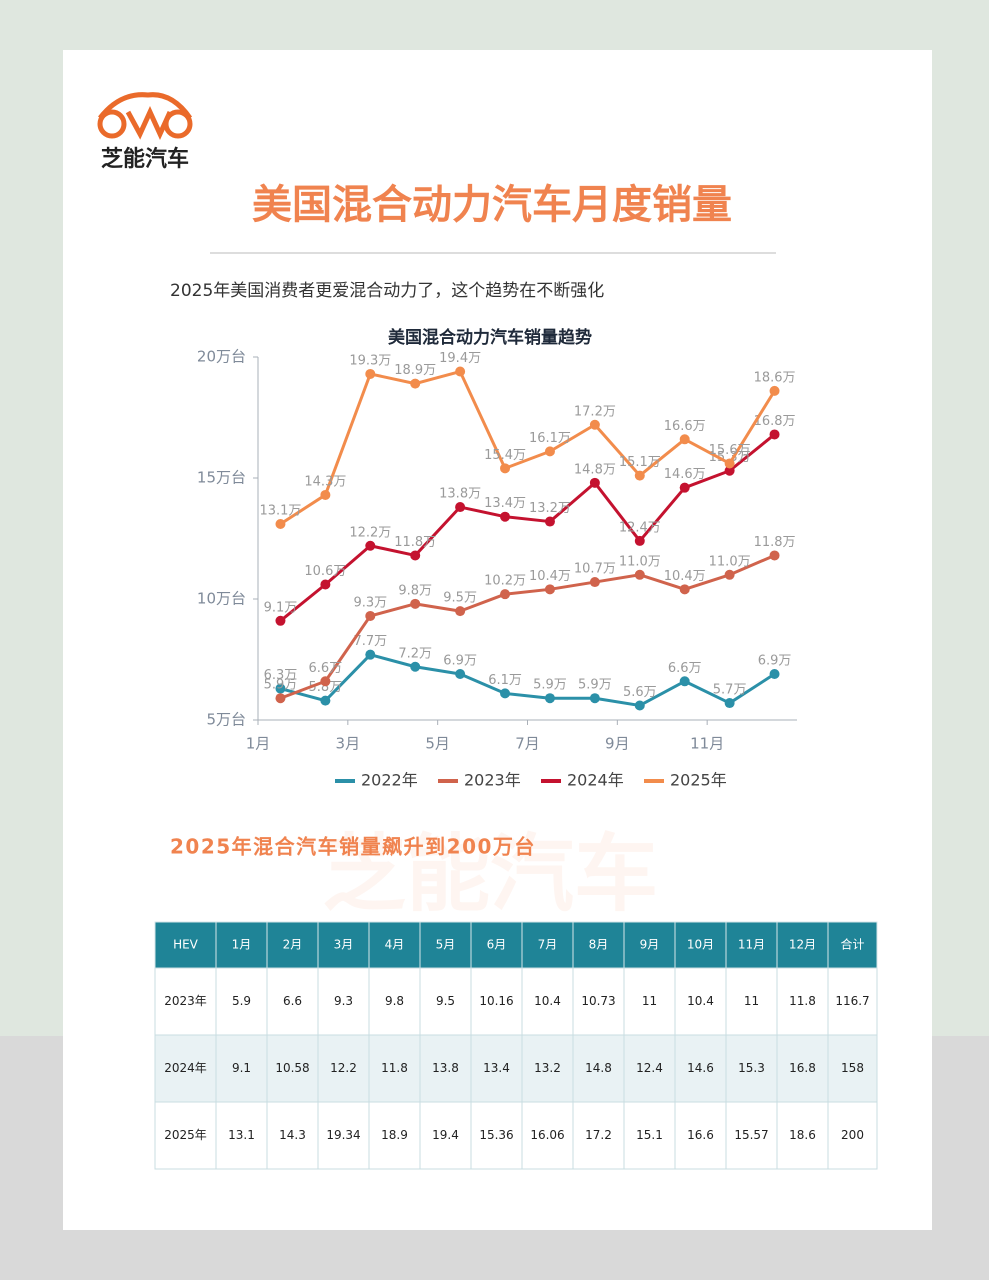 The height and width of the screenshot is (1280, 989). What do you see at coordinates (852, 1135) in the screenshot?
I see `cell-text: 200` at bounding box center [852, 1135].